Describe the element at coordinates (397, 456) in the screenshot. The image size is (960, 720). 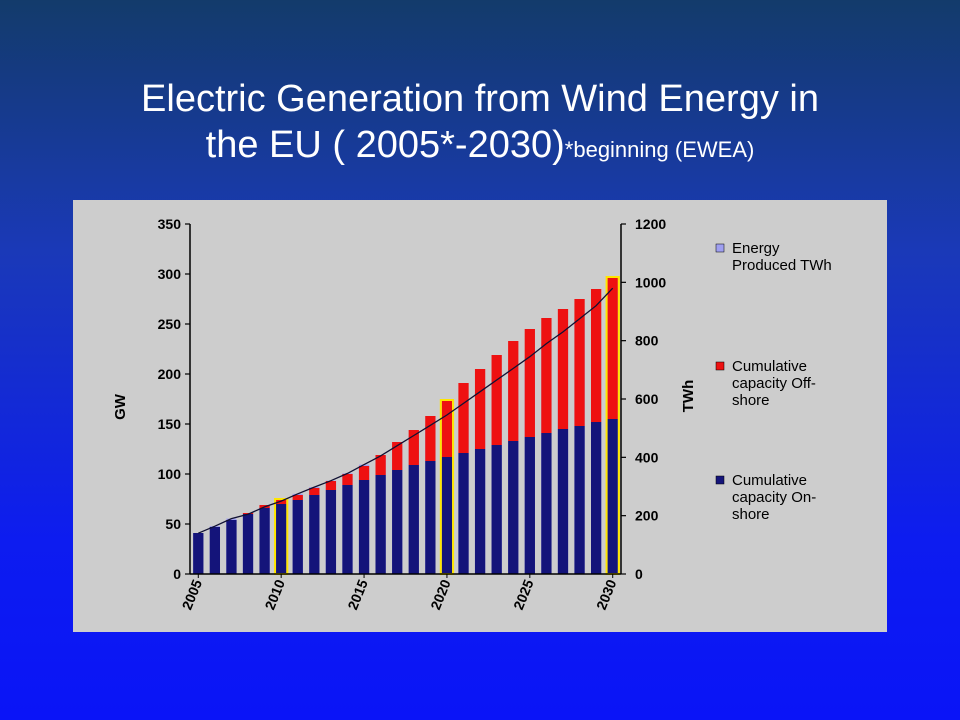
I see `offshore-bar-2017` at that location.